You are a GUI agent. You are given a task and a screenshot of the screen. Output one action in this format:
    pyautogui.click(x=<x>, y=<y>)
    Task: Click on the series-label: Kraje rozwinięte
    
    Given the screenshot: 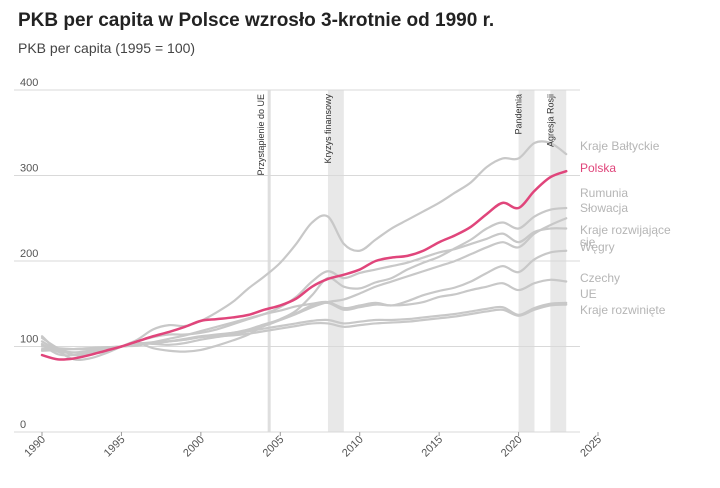 What is the action you would take?
    pyautogui.click(x=623, y=310)
    